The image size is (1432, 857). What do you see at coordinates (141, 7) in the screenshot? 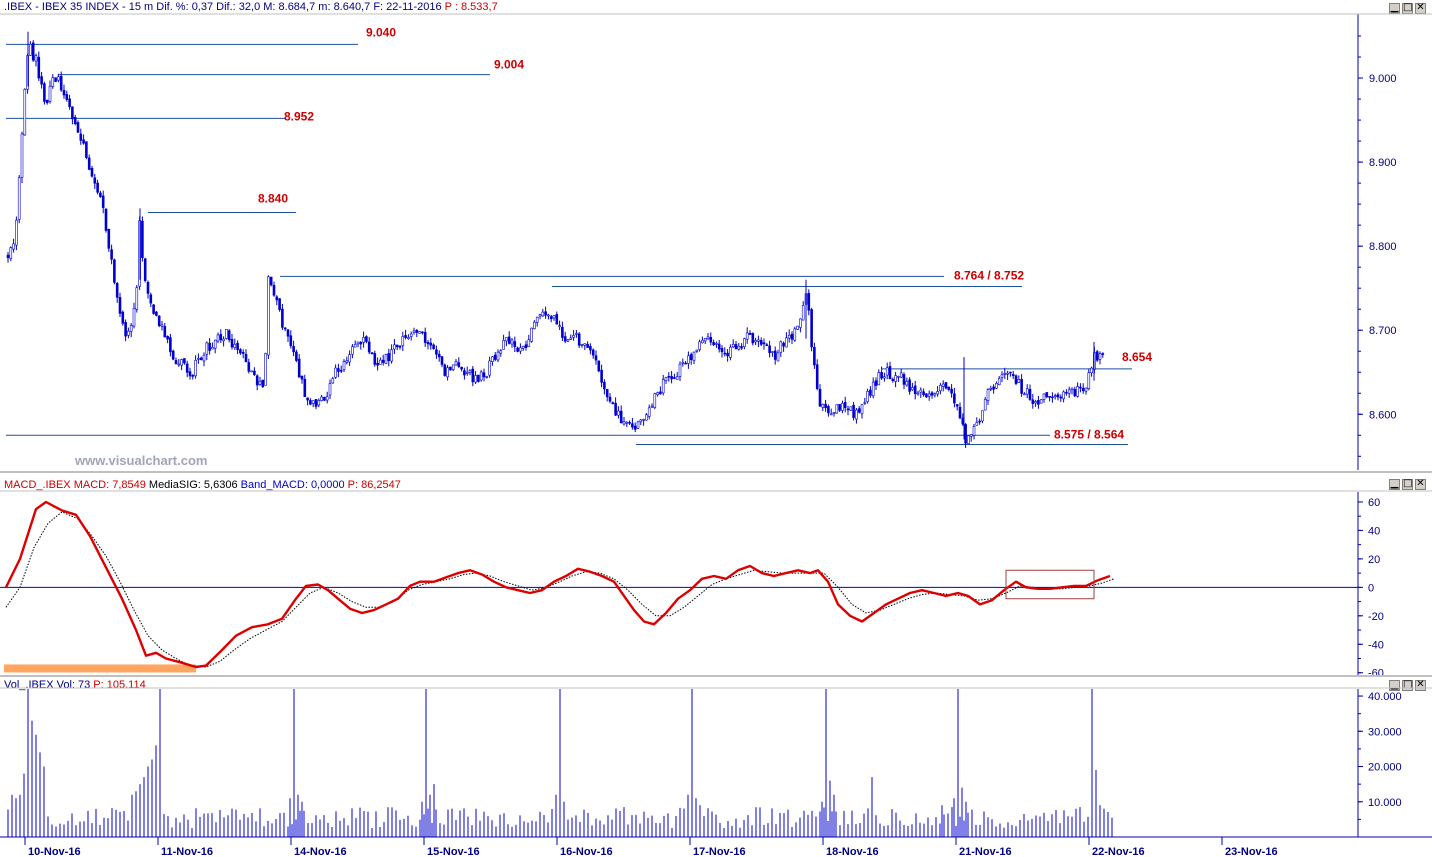
I see `interval-label: 15 m` at bounding box center [141, 7].